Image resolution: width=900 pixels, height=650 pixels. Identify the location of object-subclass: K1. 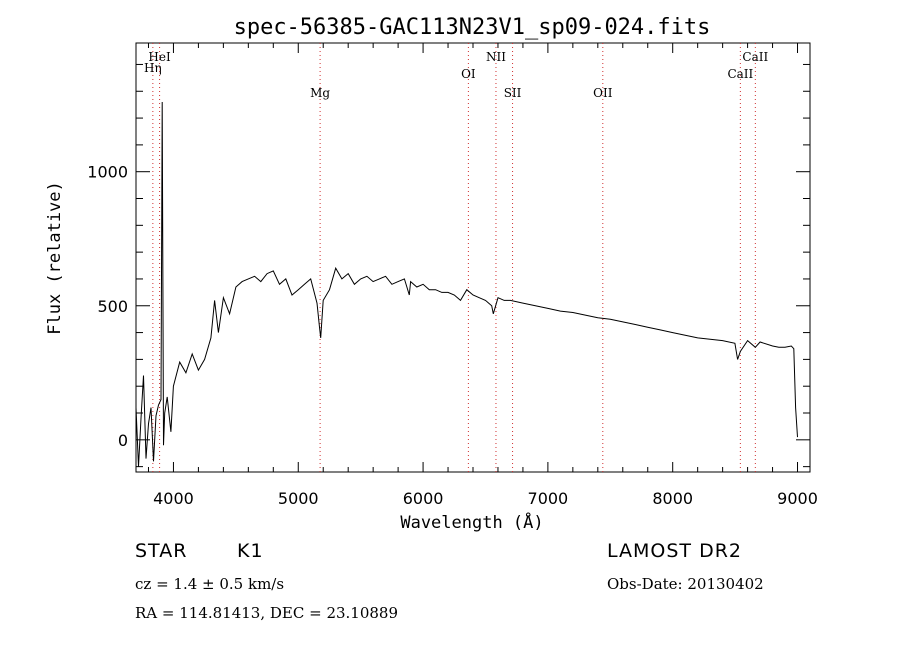
(250, 551).